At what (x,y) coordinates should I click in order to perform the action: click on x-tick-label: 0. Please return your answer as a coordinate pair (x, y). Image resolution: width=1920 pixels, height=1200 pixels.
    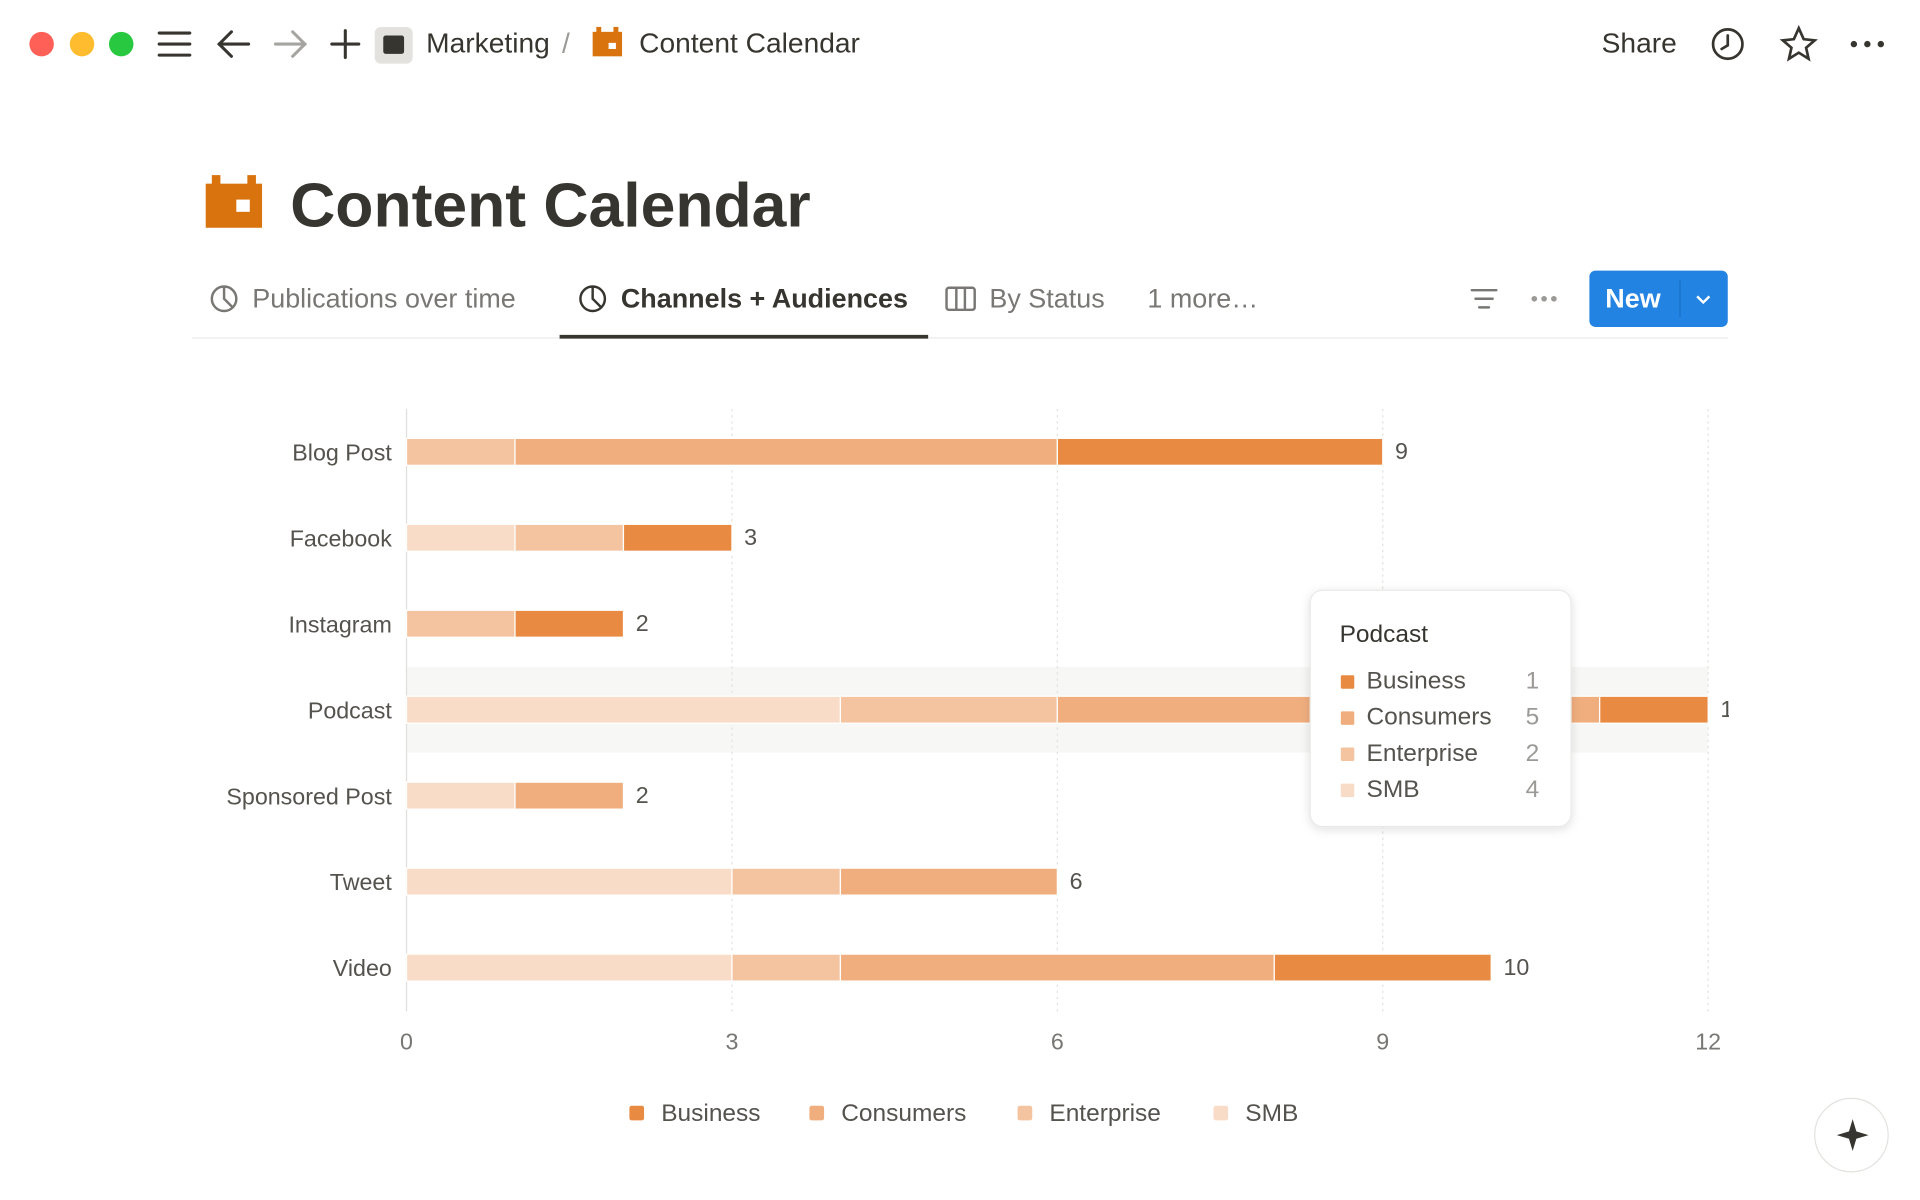
    Looking at the image, I should click on (406, 1041).